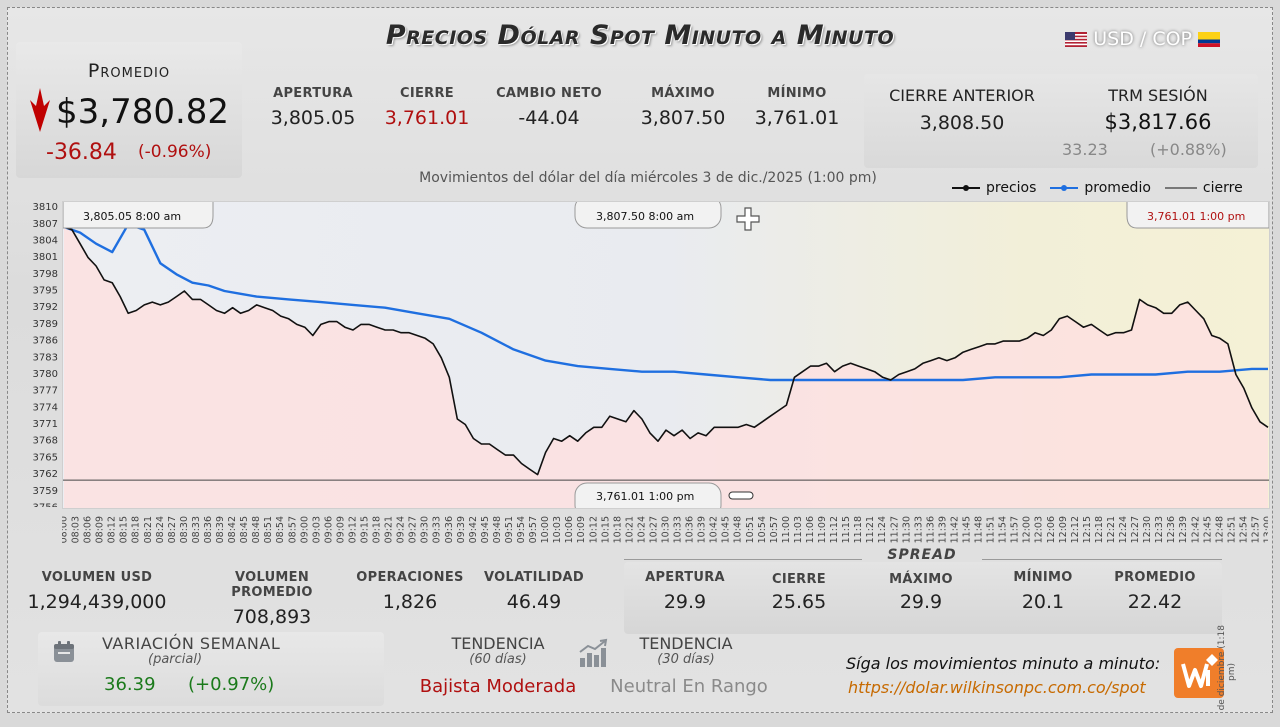  I want to click on x-tick-label: 11:06, so click(810, 529).